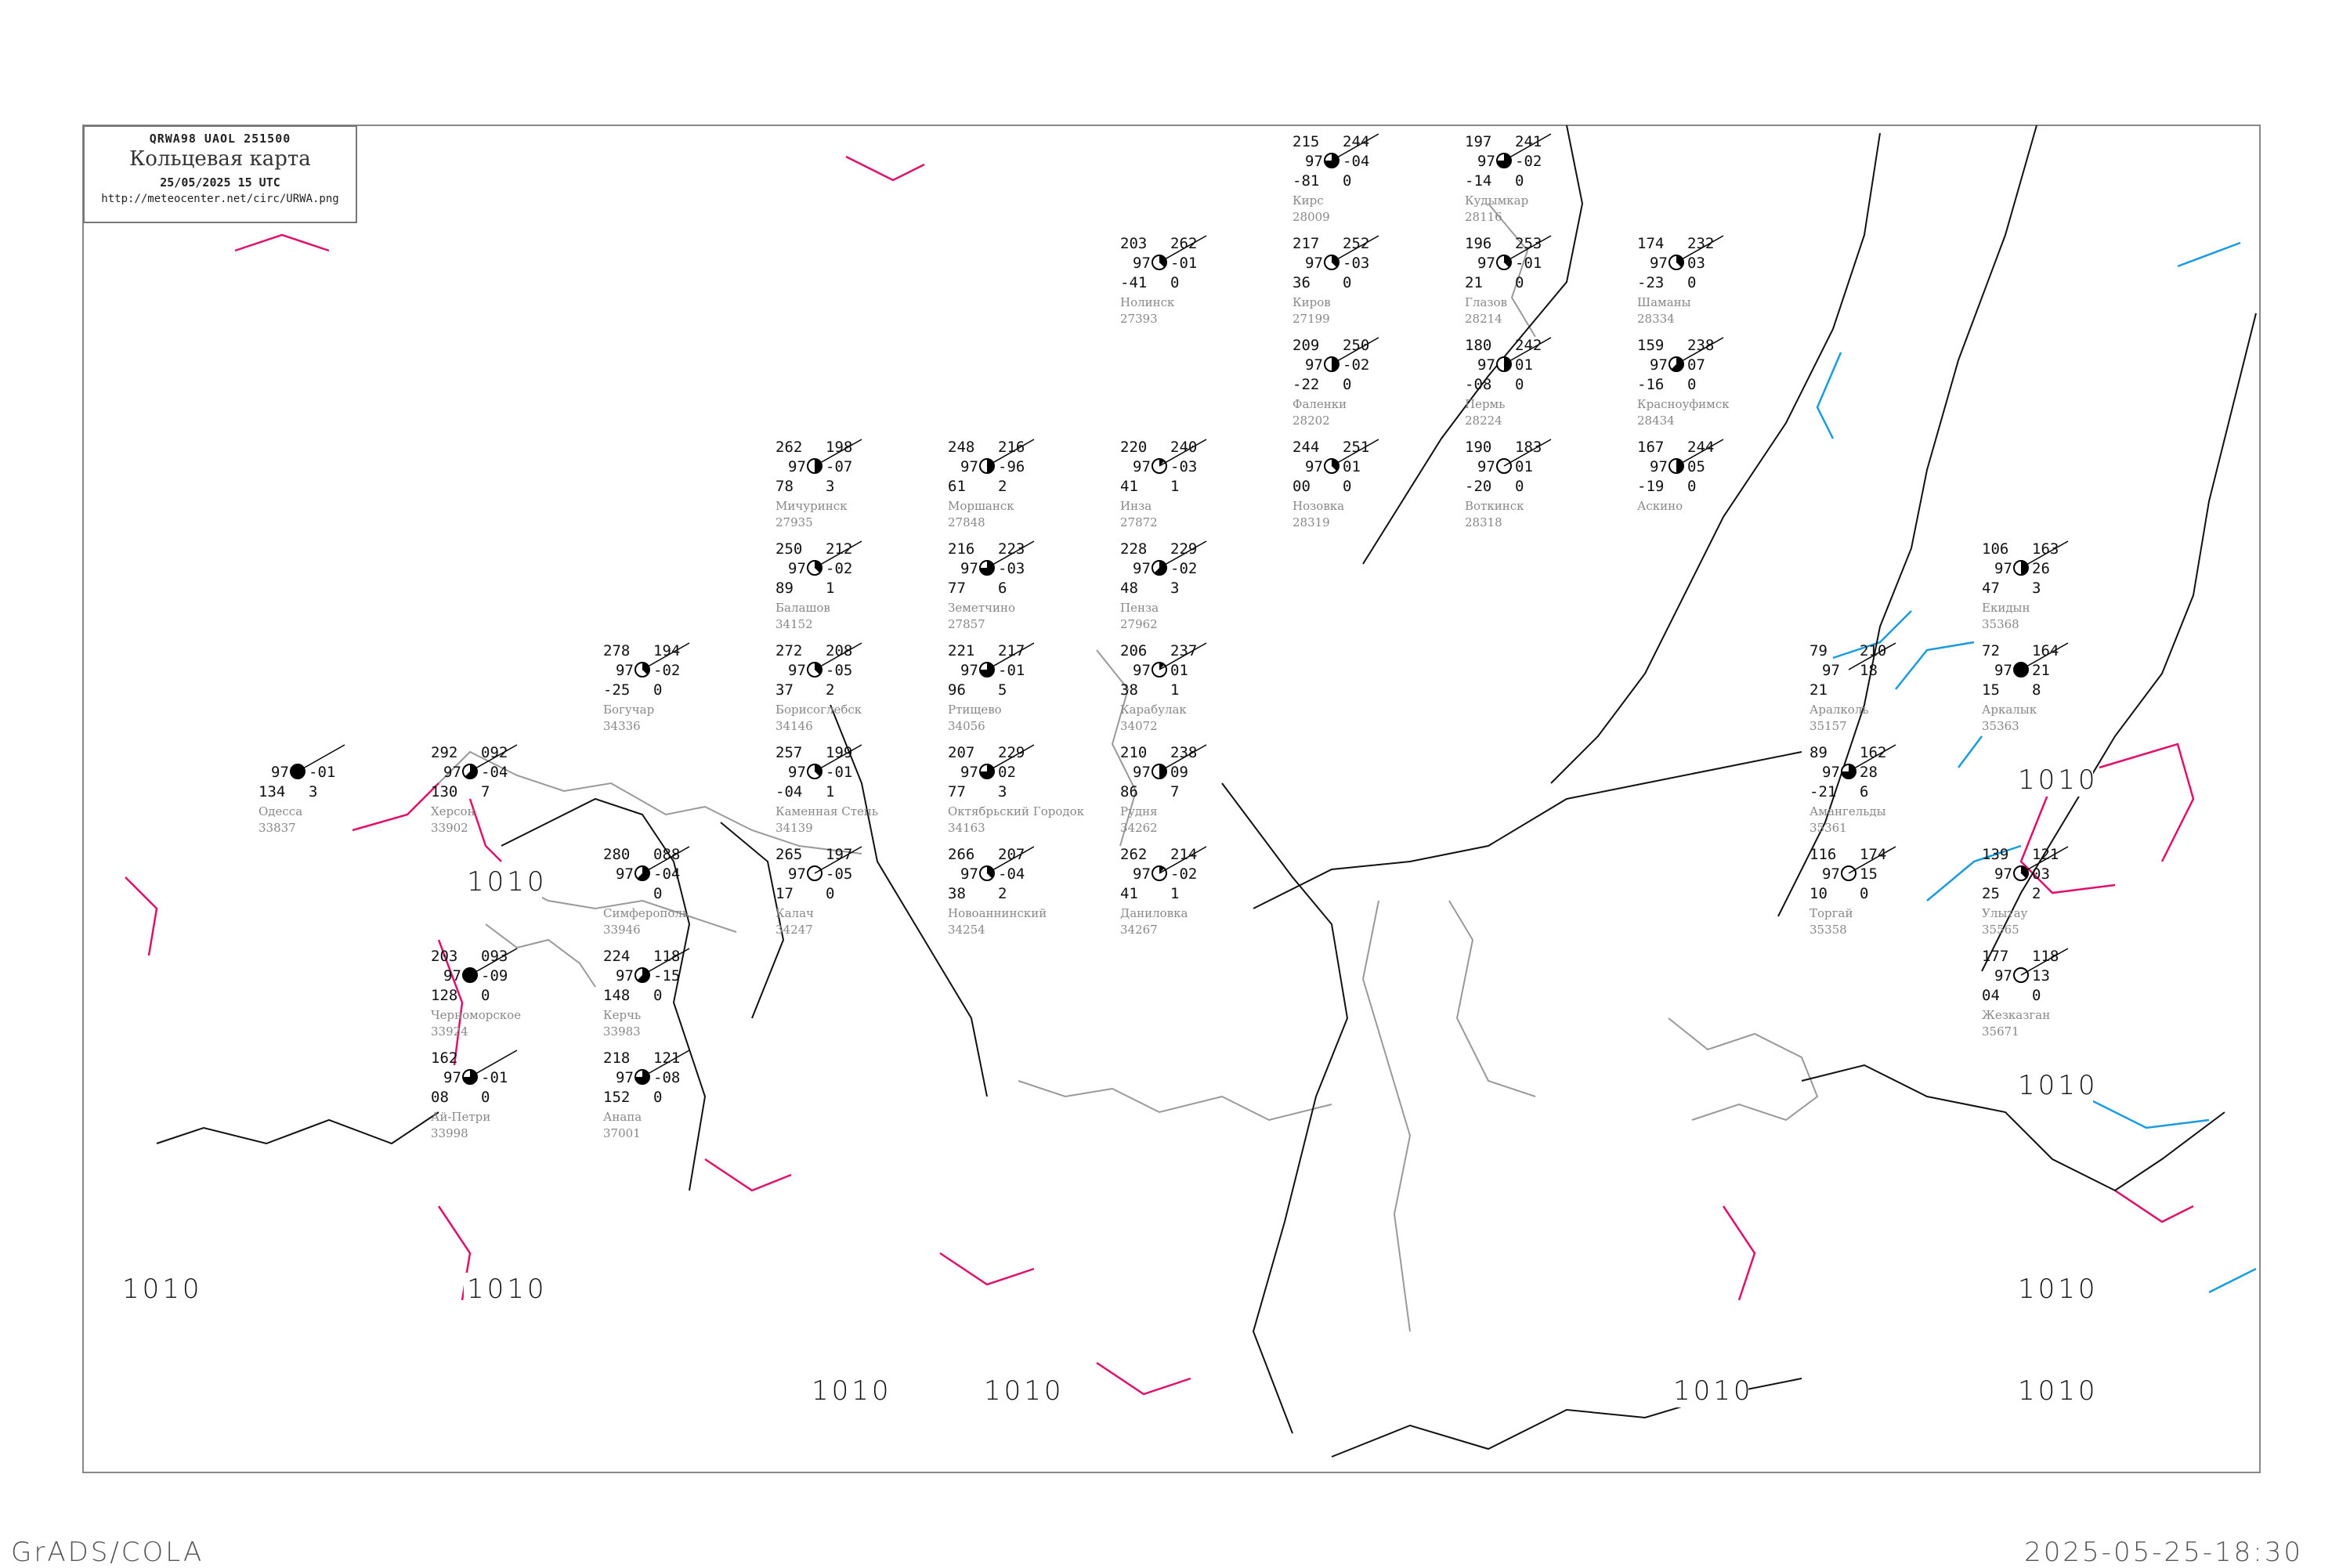  What do you see at coordinates (1656, 421) in the screenshot?
I see `station-index: 28434` at bounding box center [1656, 421].